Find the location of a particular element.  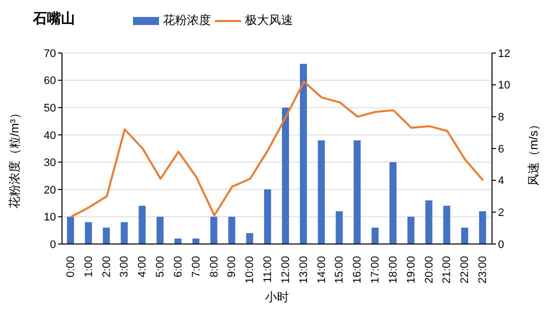

x-tick-label: 5:00 is located at coordinates (160, 267).